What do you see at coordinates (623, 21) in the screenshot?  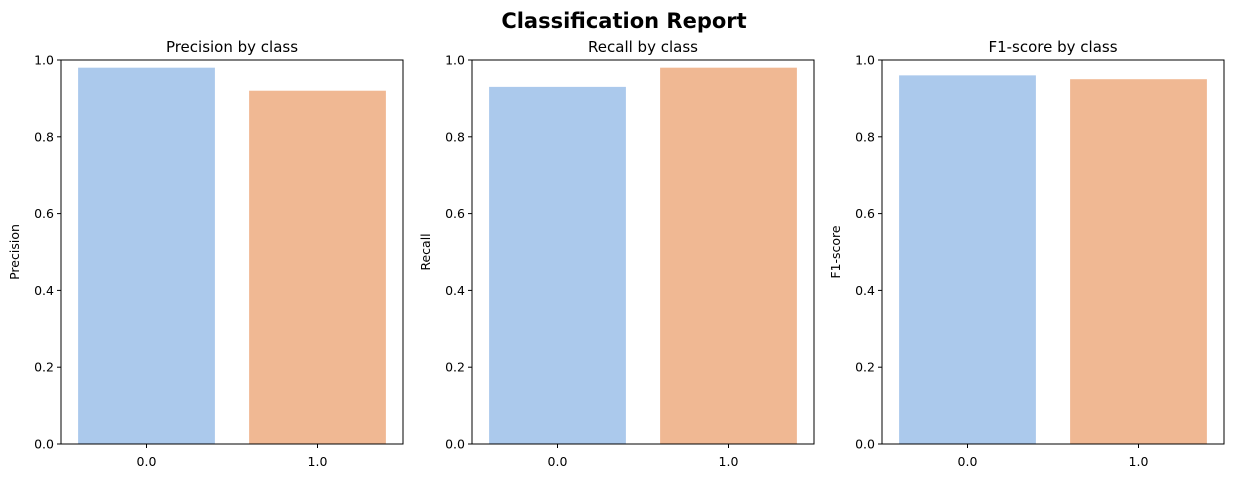 I see `figure-title: Classification Report` at bounding box center [623, 21].